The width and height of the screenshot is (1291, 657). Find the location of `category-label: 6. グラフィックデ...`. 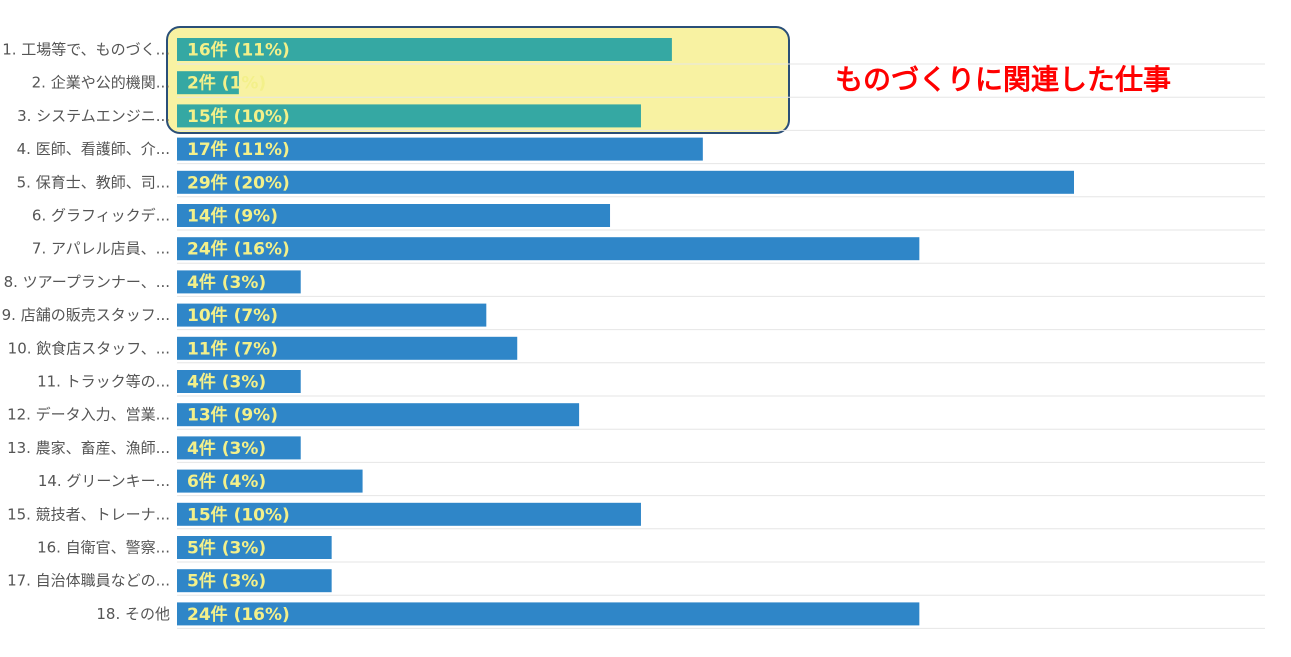

category-label: 6. グラフィックデ... is located at coordinates (101, 216).